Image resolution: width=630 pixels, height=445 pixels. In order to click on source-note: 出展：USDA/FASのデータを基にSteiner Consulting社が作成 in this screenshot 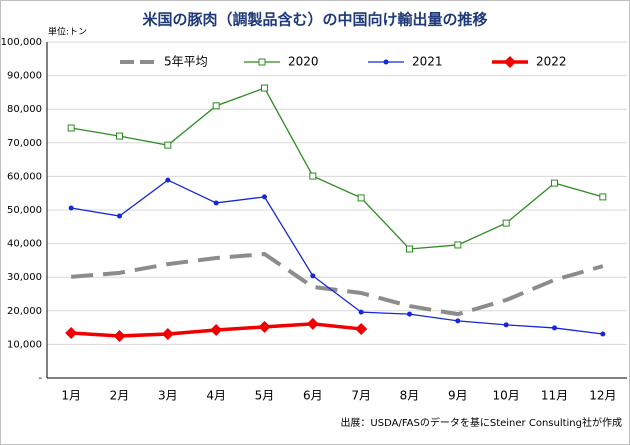, I will do `click(481, 422)`.